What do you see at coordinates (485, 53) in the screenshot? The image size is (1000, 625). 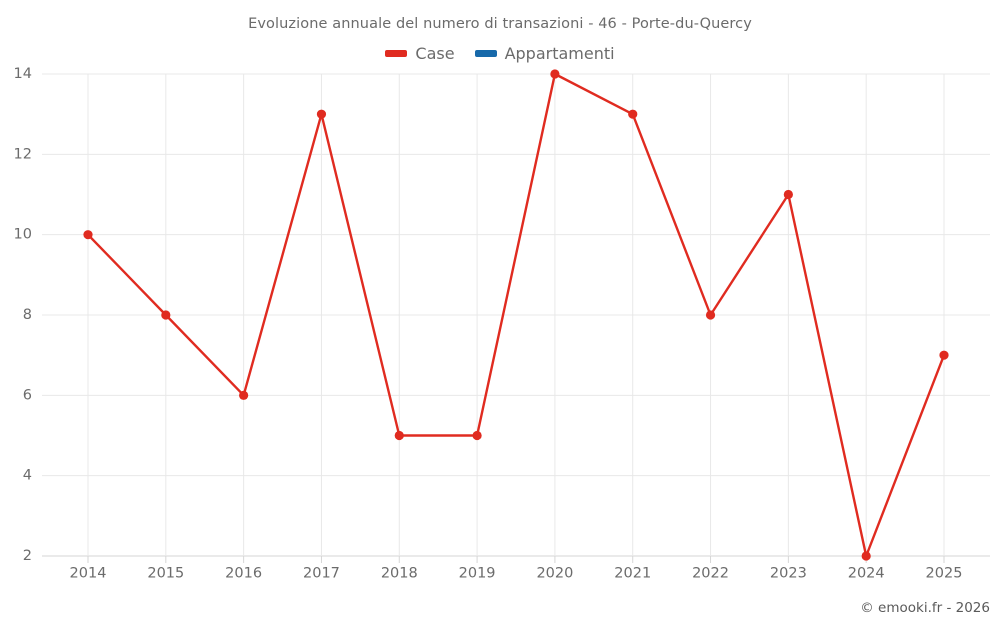 I see `legend-swatch-appartamenti` at bounding box center [485, 53].